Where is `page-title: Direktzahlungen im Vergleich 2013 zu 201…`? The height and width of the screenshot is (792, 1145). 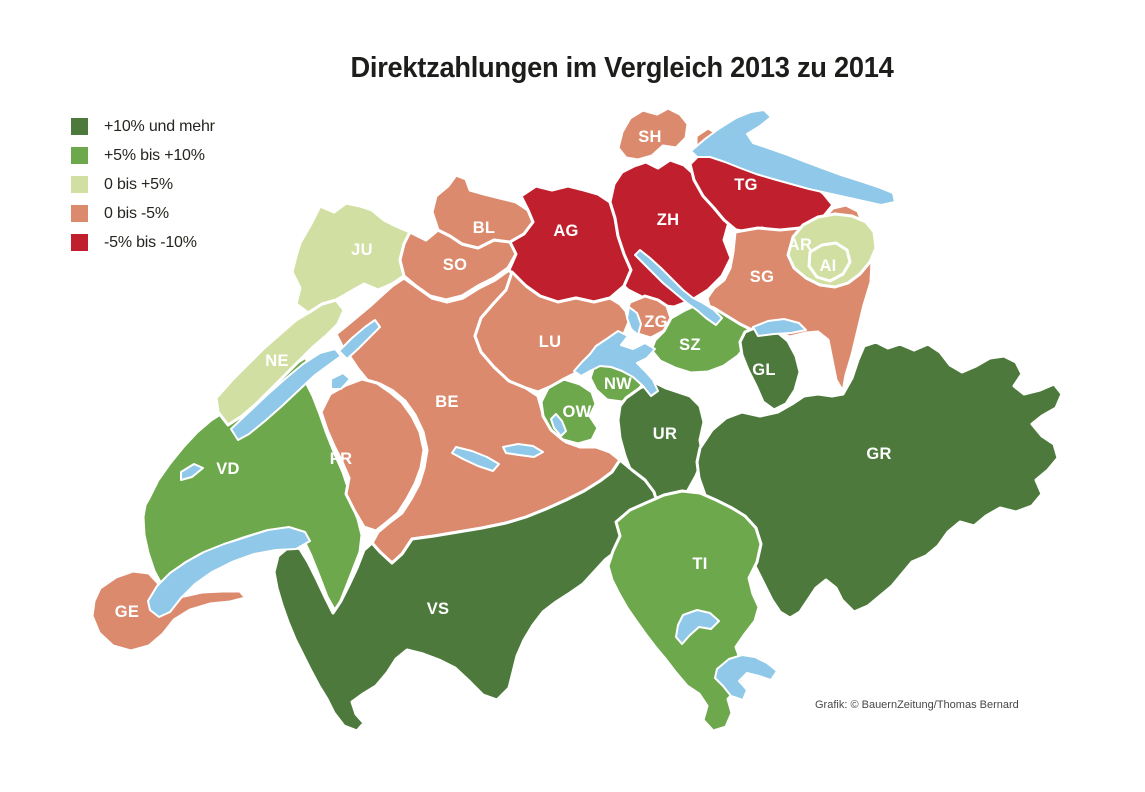
page-title: Direktzahlungen im Vergleich 2013 zu 201… is located at coordinates (622, 68).